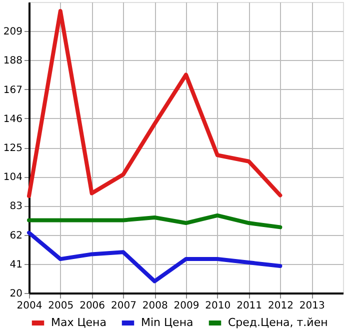 The width and height of the screenshot is (345, 335). What do you see at coordinates (187, 306) in the screenshot?
I see `x-tick-label: 2009` at bounding box center [187, 306].